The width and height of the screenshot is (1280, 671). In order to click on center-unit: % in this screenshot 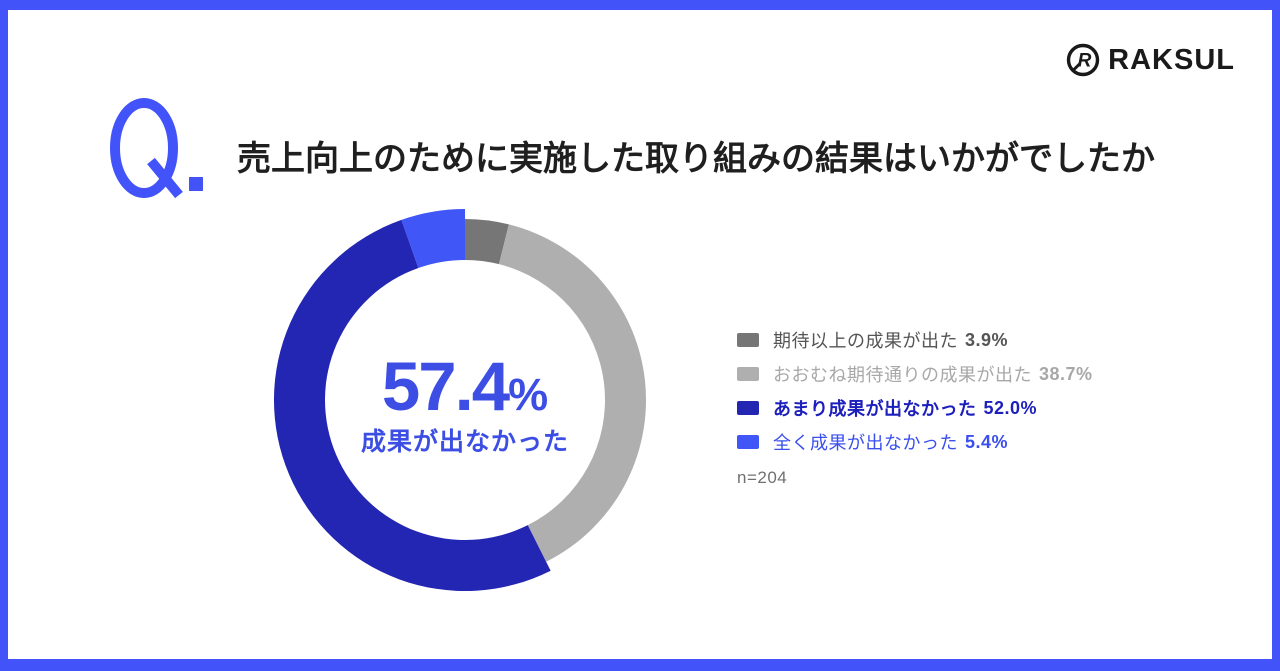, I will do `click(528, 394)`.